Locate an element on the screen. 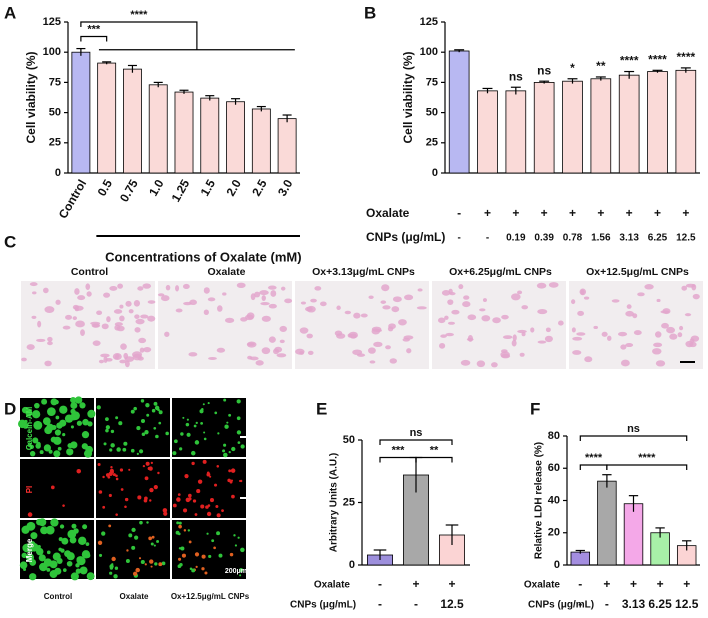 This screenshot has height=618, width=708. x-tick-label: 1.0 is located at coordinates (156, 188).